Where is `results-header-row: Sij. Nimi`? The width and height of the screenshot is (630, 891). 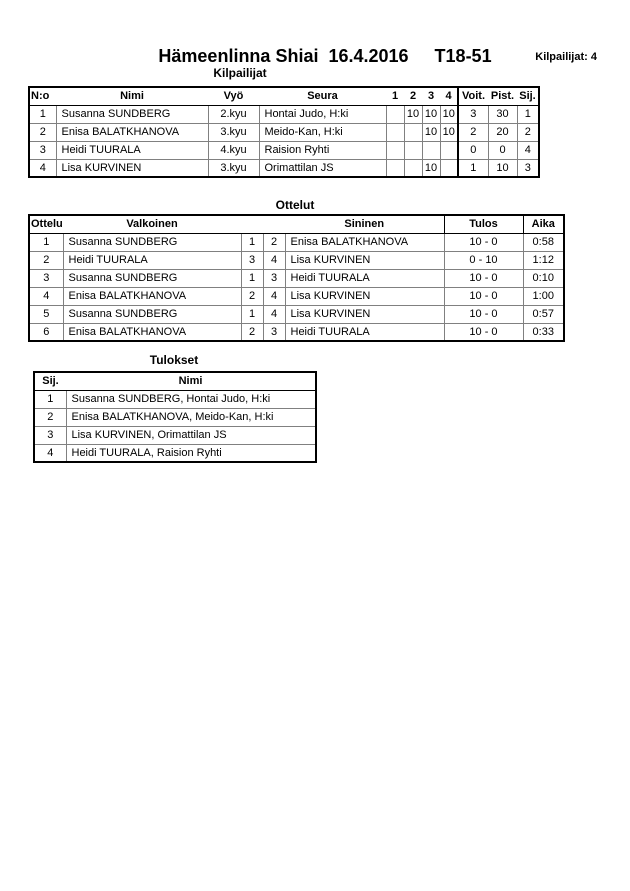 results-header-row: Sij. Nimi is located at coordinates (175, 381).